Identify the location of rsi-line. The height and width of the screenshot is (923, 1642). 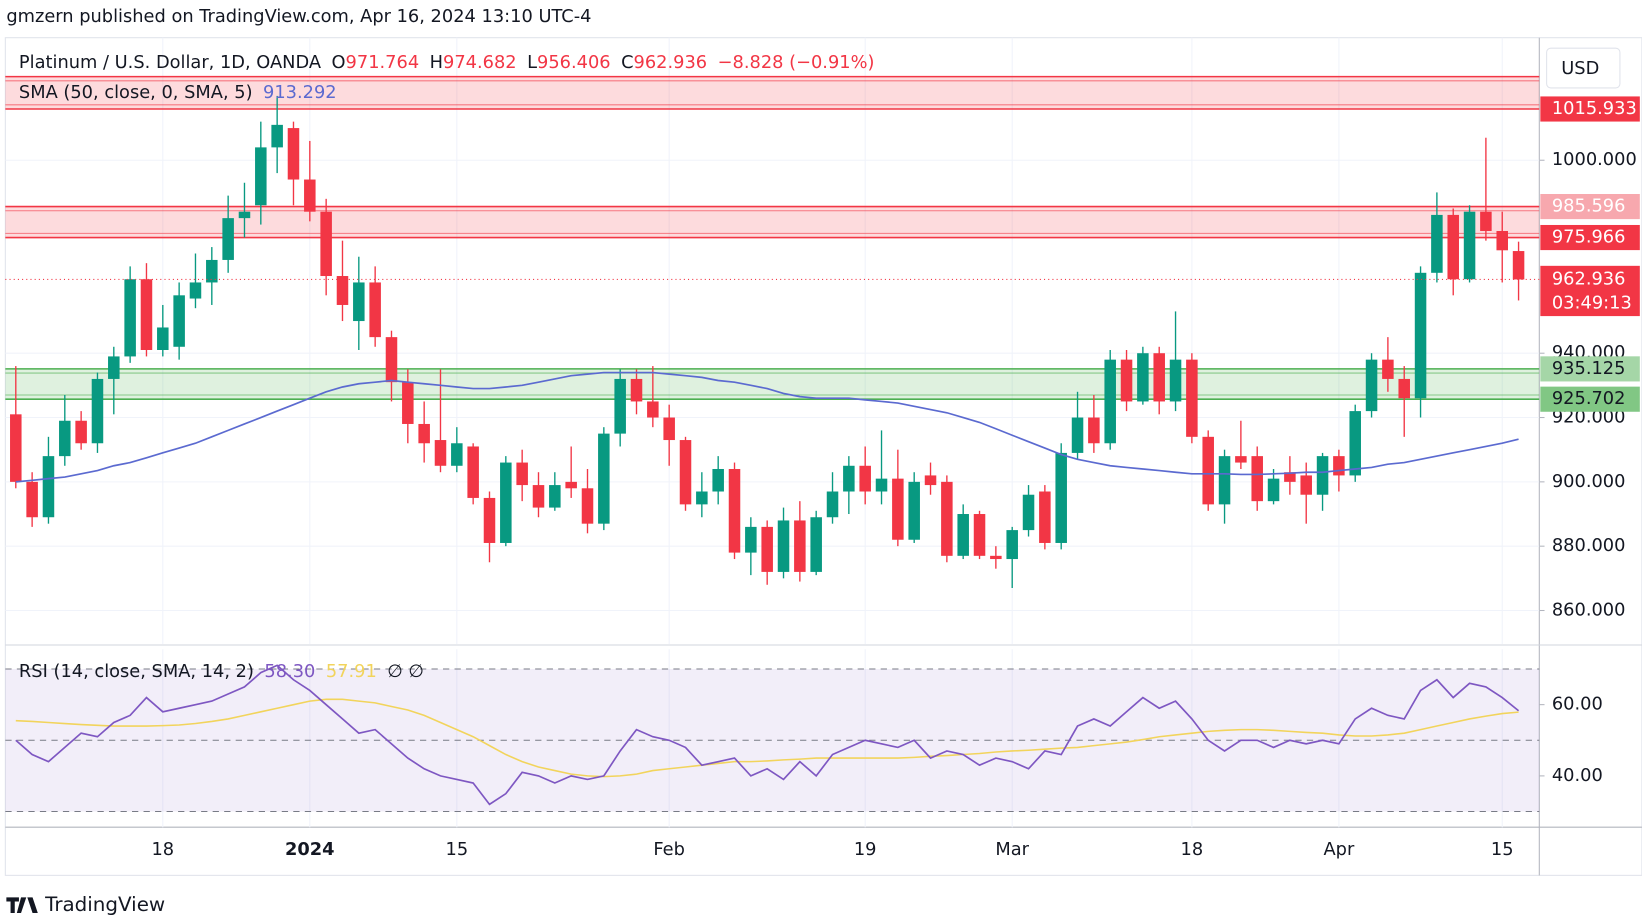
(767, 735).